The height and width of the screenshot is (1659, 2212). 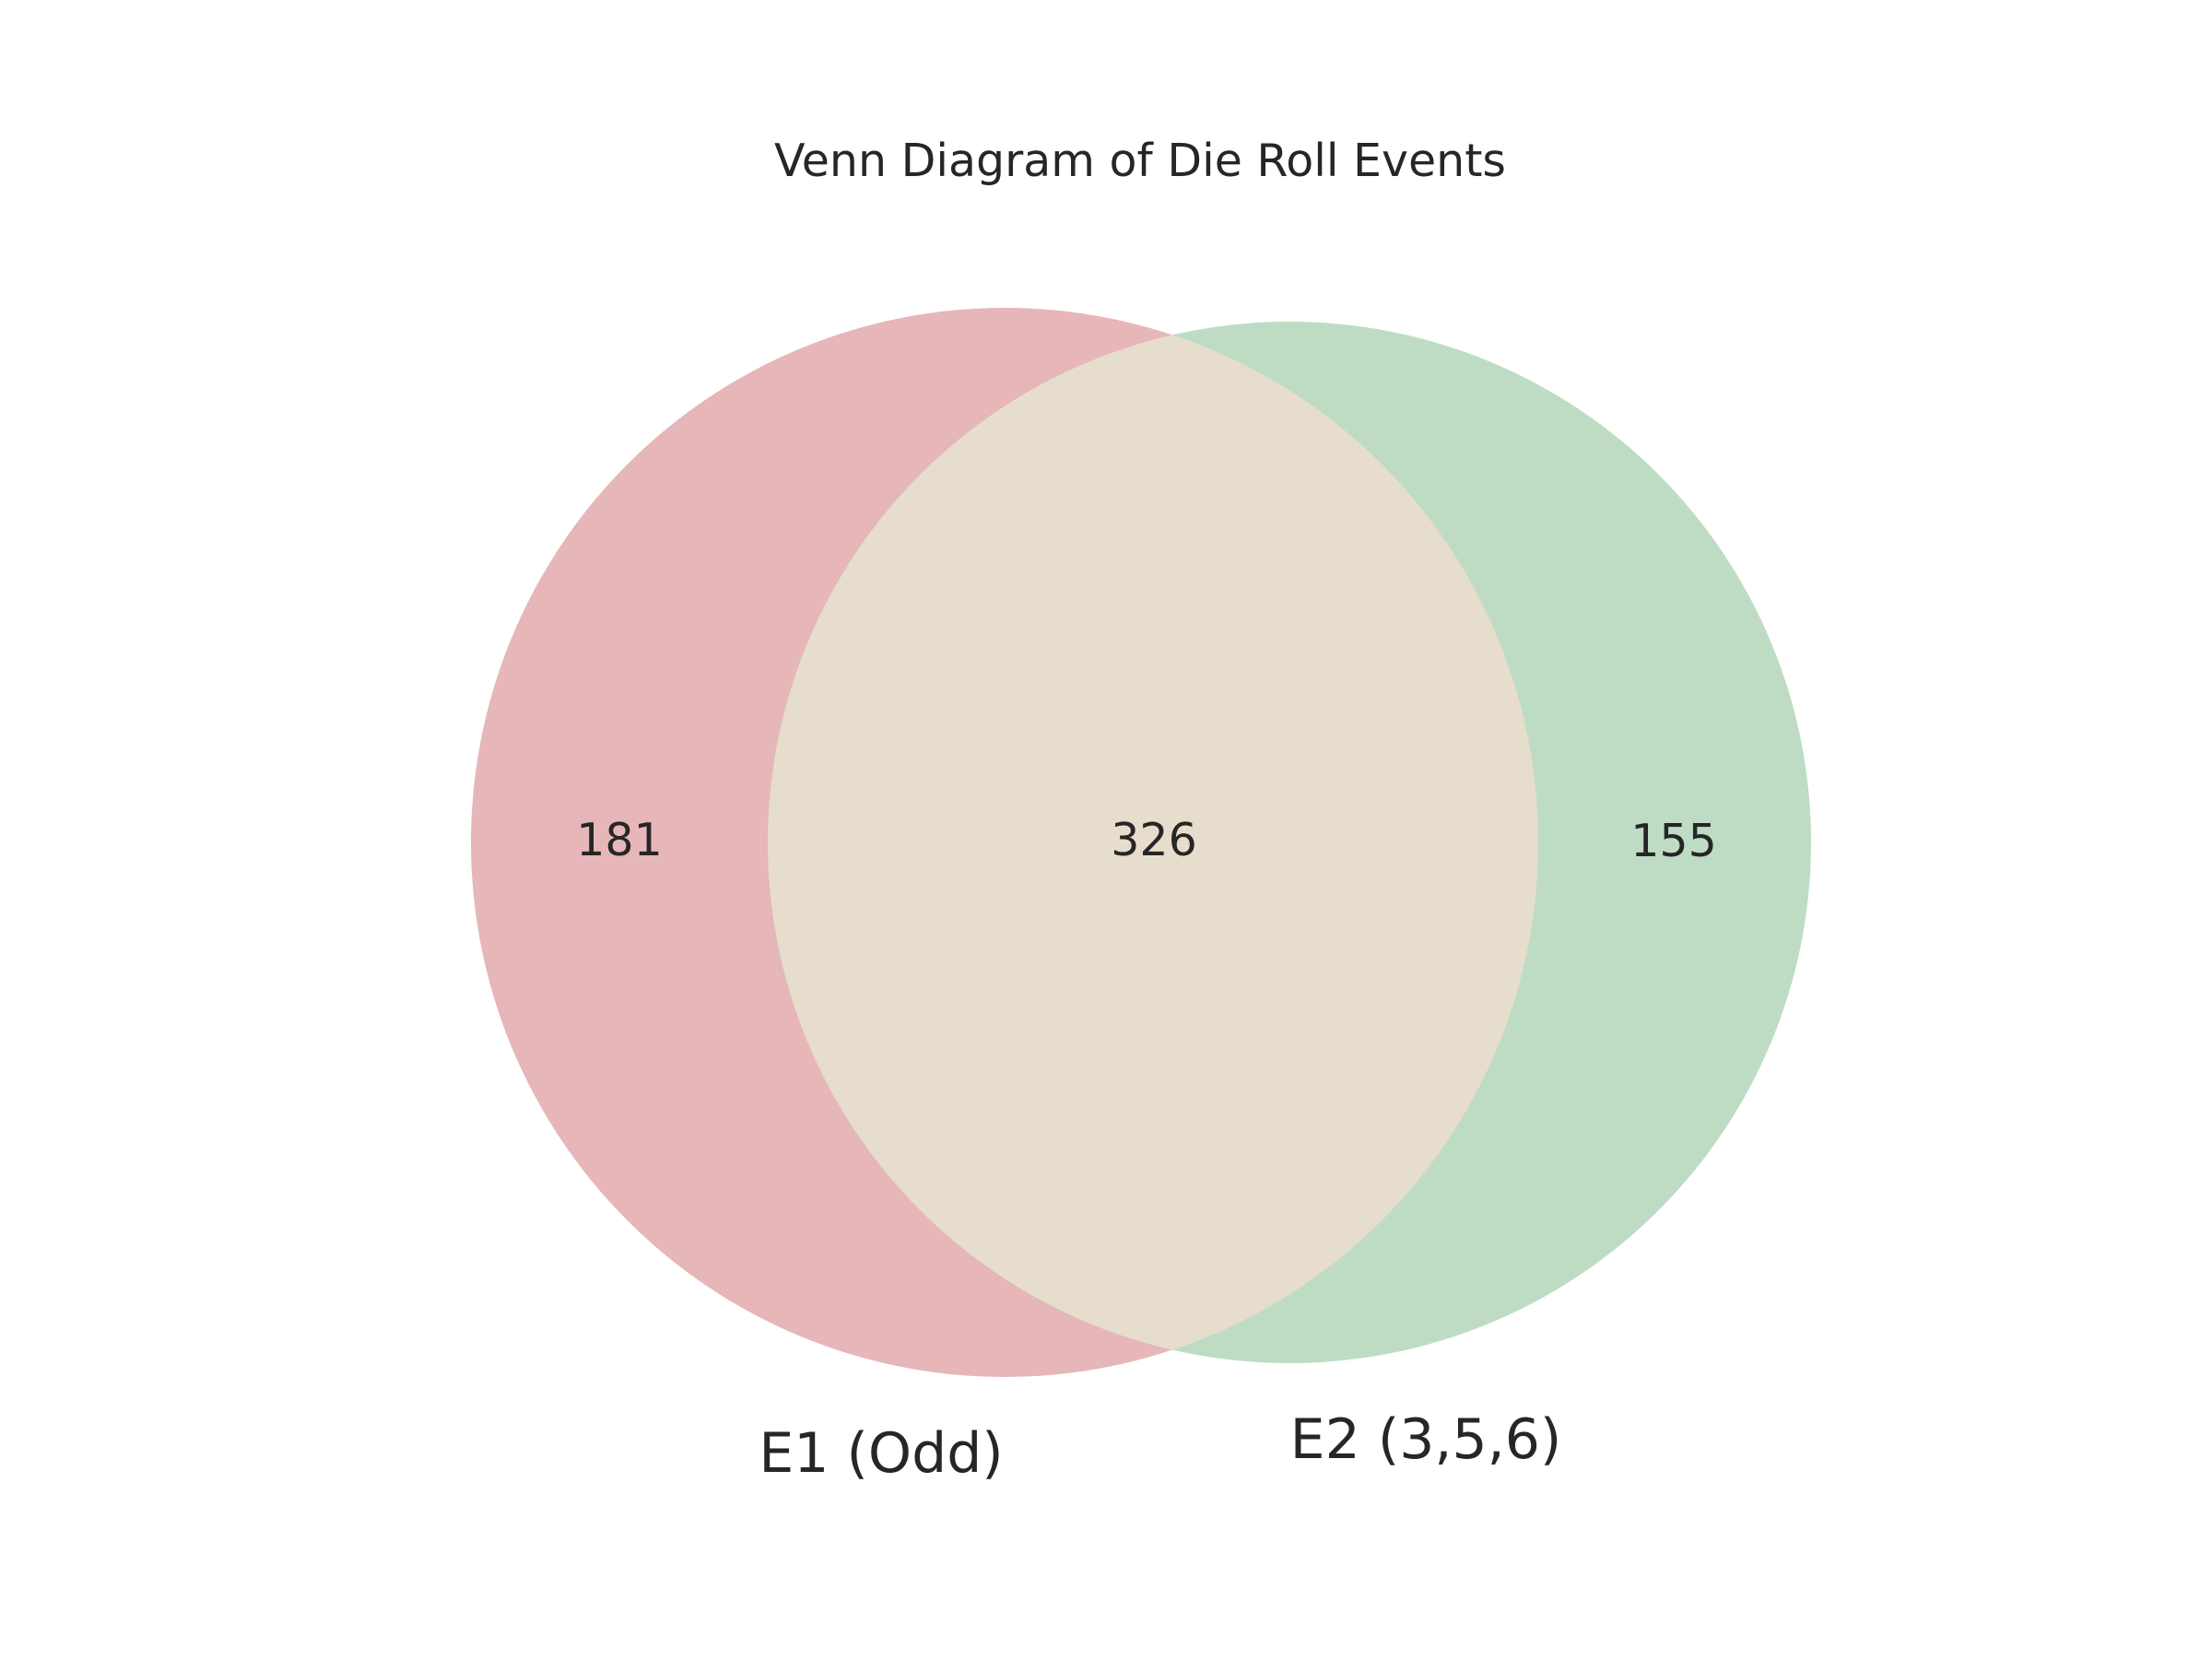 I want to click on region-only-e2-count: 155, so click(x=1673, y=841).